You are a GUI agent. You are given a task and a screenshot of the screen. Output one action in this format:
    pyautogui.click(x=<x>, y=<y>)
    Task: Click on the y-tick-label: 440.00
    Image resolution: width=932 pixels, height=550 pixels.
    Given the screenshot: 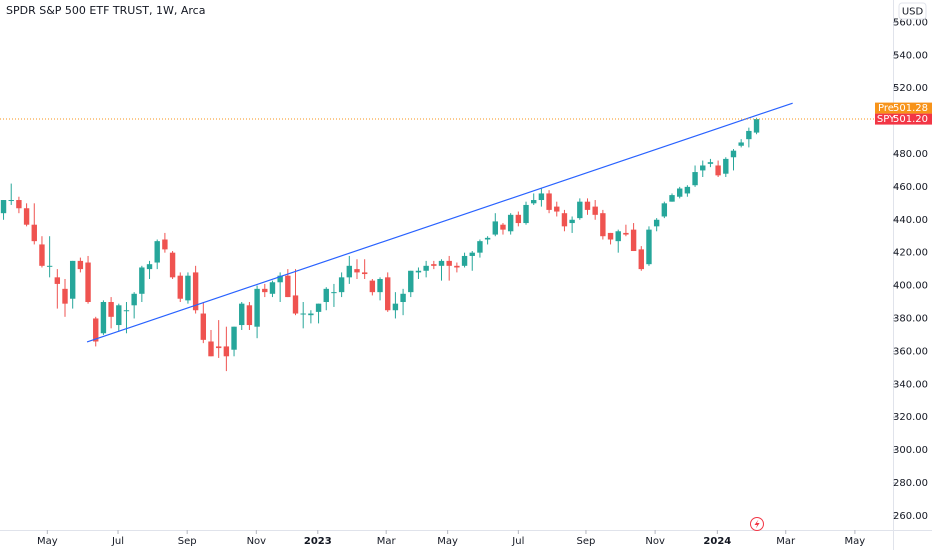 What is the action you would take?
    pyautogui.click(x=910, y=220)
    